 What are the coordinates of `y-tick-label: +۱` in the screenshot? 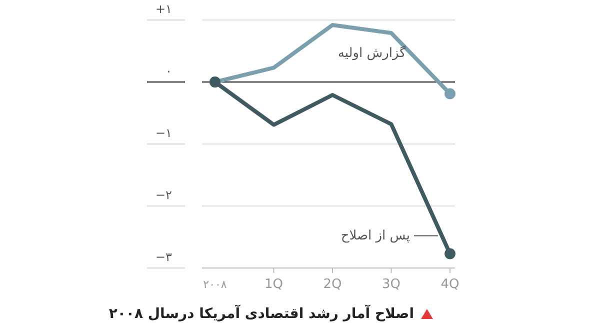 It's located at (164, 9).